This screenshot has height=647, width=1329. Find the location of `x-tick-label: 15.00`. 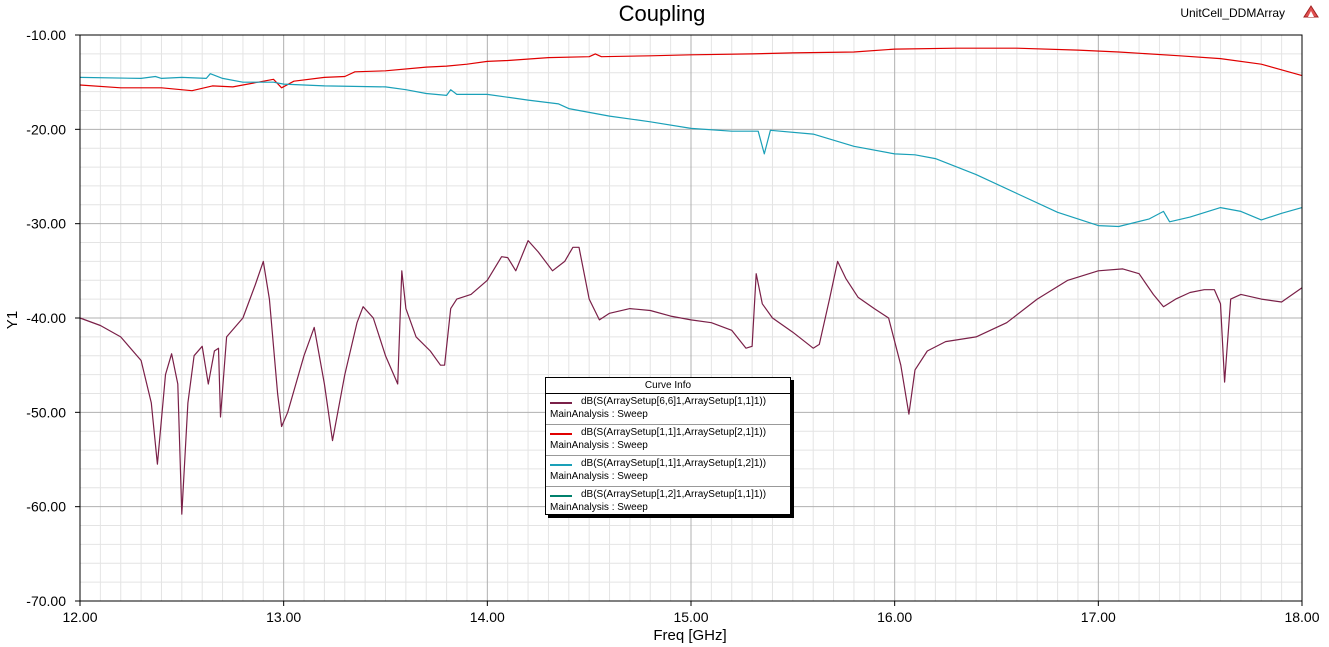

x-tick-label: 15.00 is located at coordinates (690, 617).